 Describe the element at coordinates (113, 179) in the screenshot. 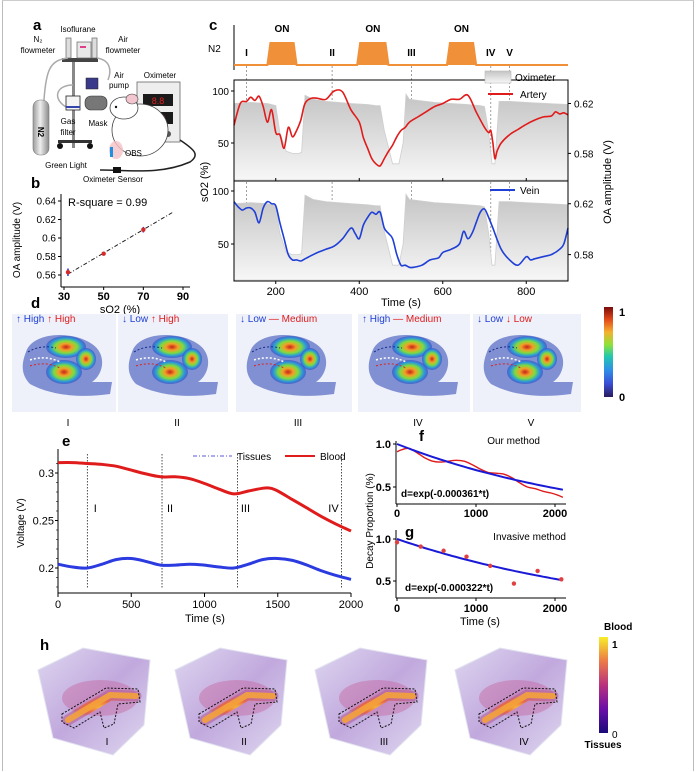

I see `label-oximeter-sensor: Oximeter Sensor` at that location.